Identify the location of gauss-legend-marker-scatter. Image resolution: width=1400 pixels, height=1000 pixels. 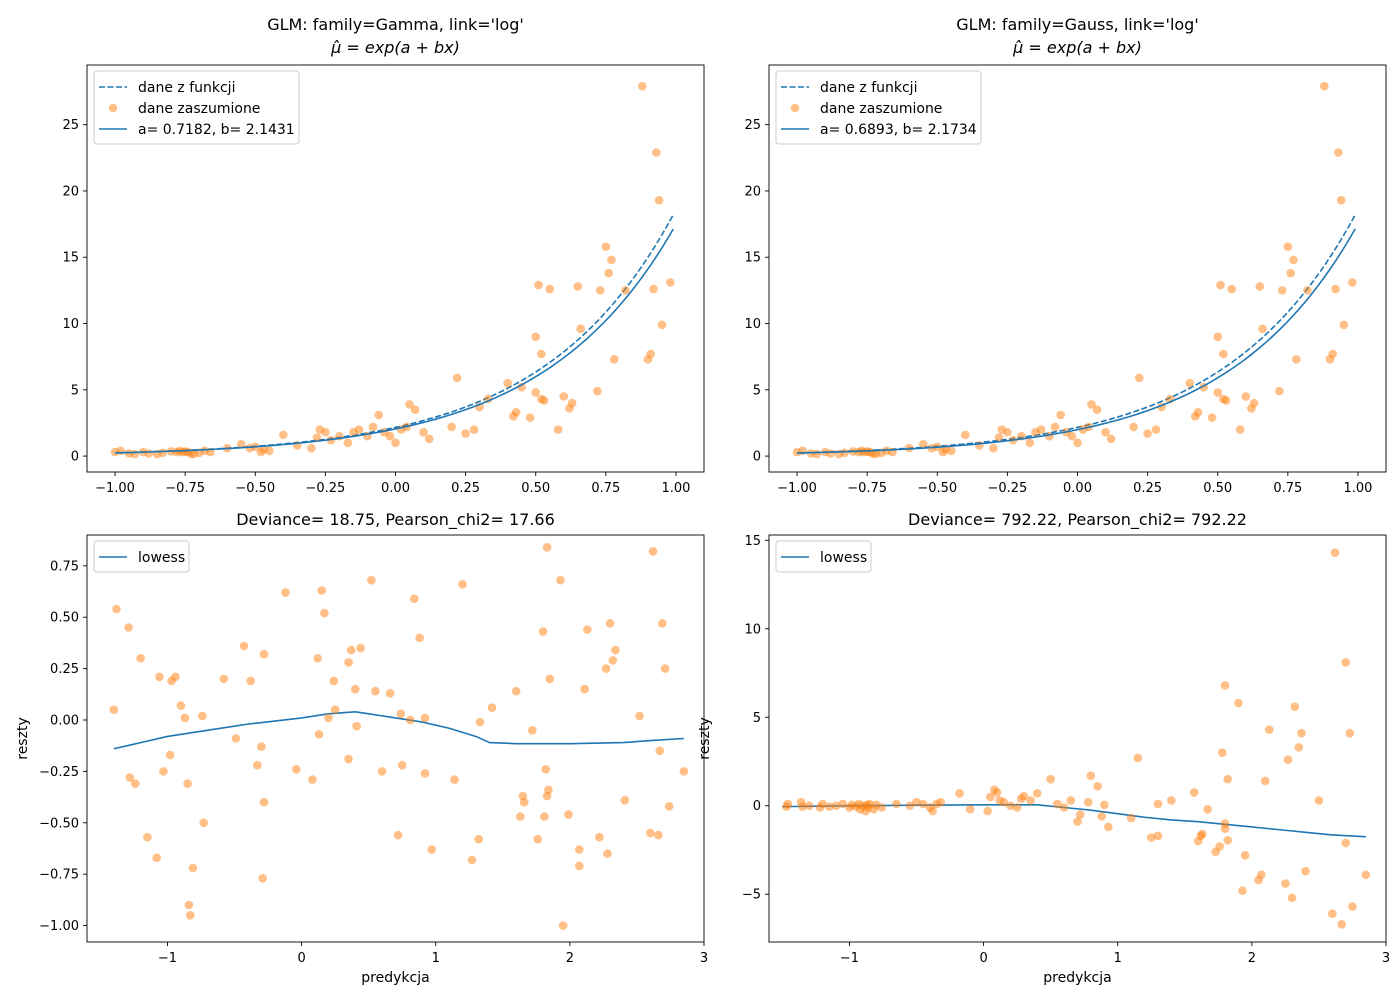
(795, 108).